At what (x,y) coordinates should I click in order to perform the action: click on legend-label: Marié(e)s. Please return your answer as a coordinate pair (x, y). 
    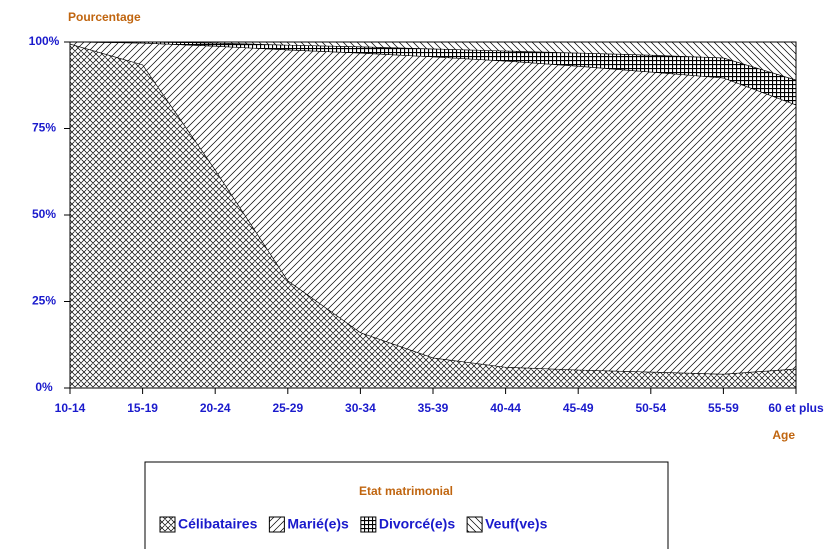
    Looking at the image, I should click on (318, 524).